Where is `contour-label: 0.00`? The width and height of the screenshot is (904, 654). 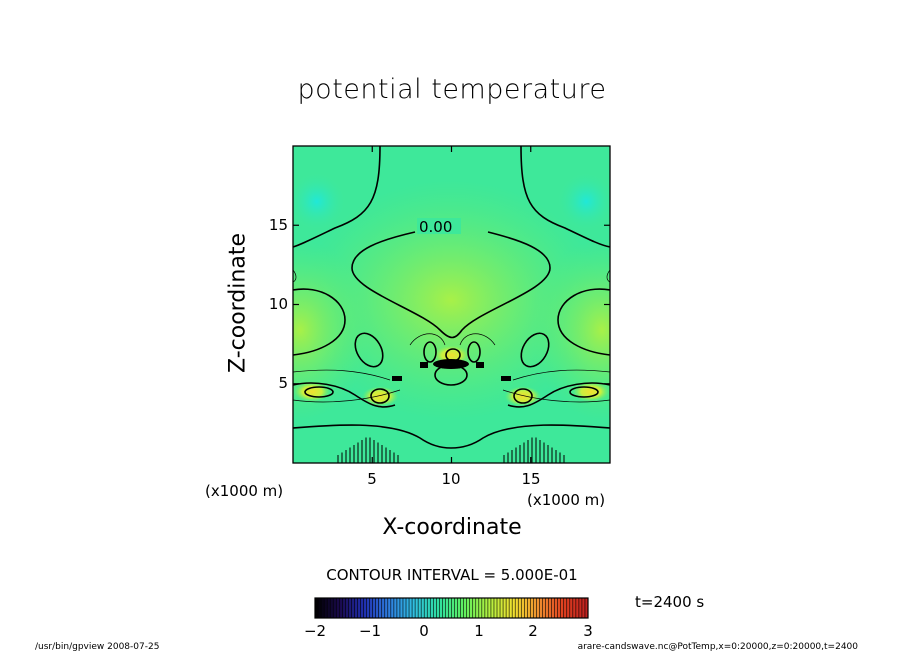
contour-label: 0.00 is located at coordinates (435, 227).